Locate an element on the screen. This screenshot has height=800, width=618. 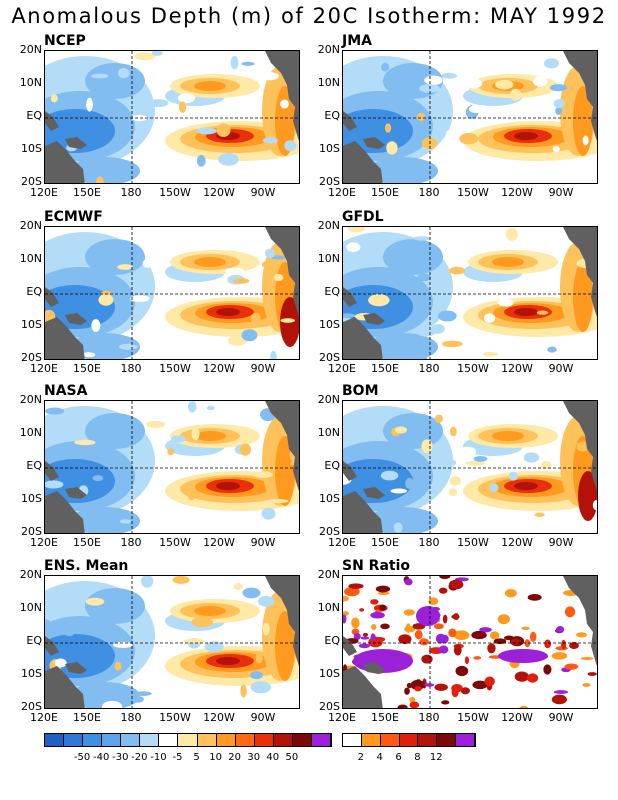
colorbar-sn-ratio is located at coordinates (409, 740).